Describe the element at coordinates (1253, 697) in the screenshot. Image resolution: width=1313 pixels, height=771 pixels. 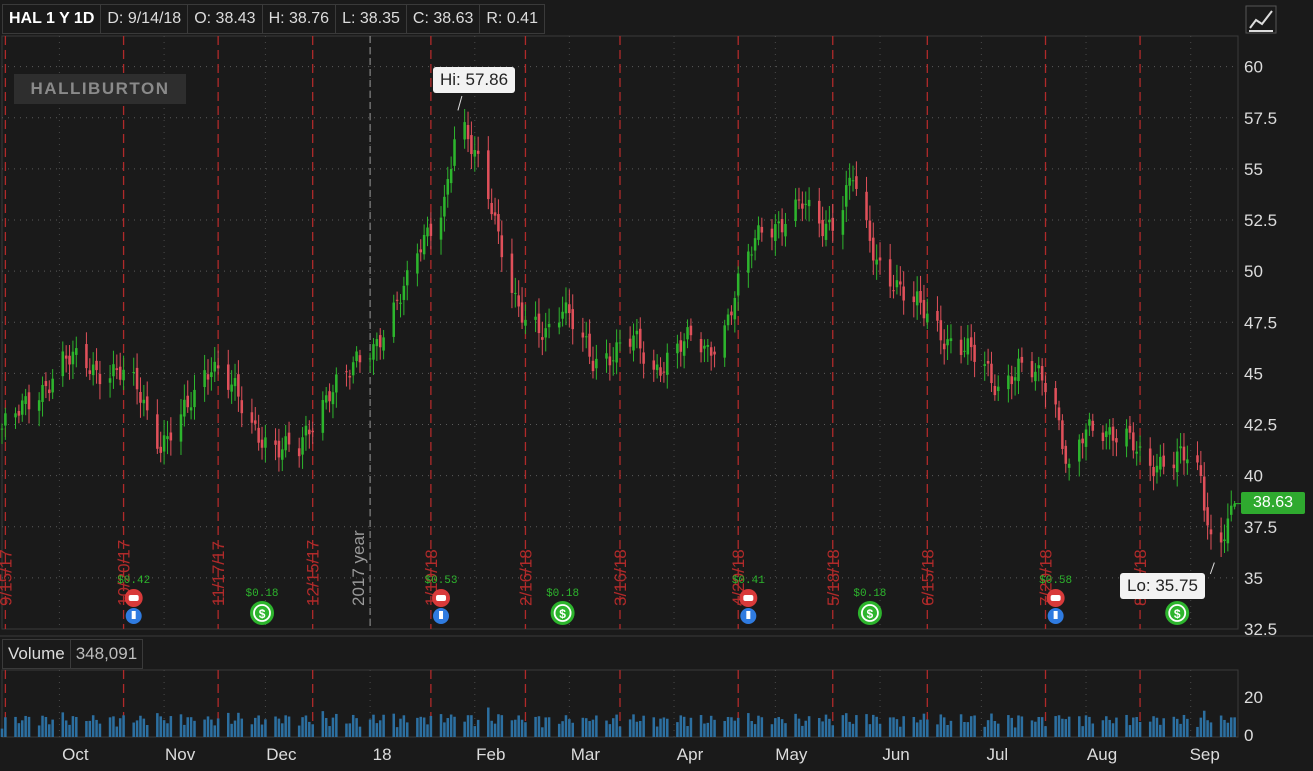
I see `volume-tick-label: 20` at that location.